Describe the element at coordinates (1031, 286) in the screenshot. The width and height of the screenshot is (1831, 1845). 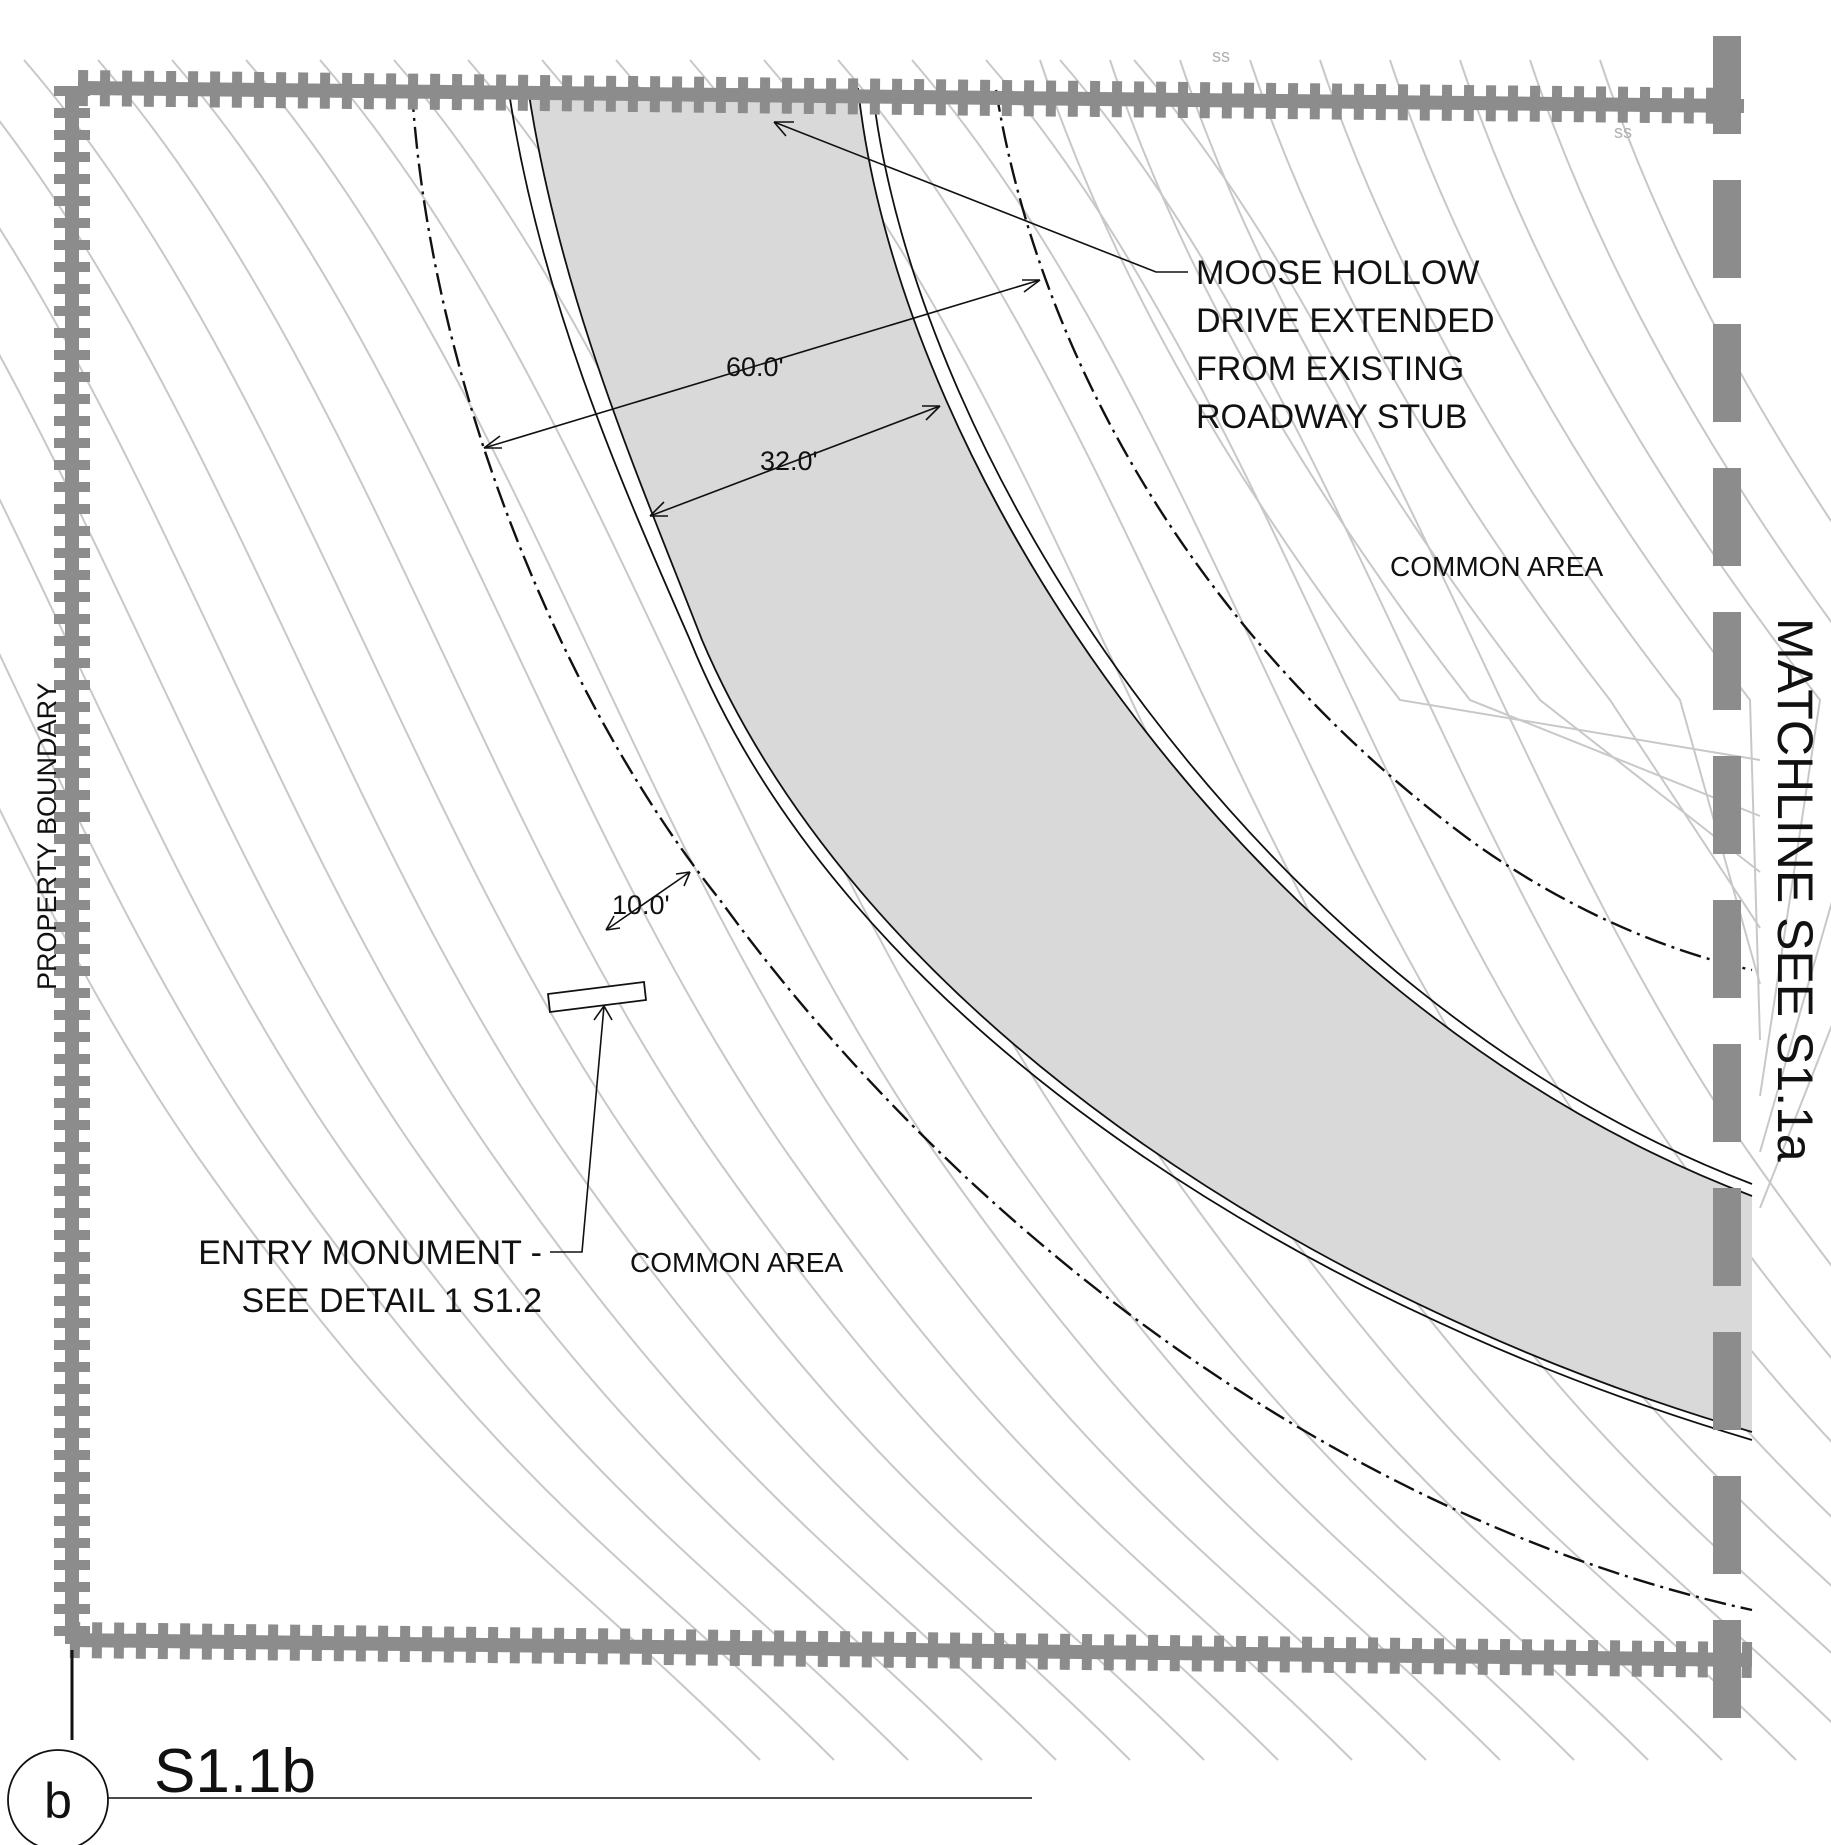
I see `dim-60-arrow-b` at that location.